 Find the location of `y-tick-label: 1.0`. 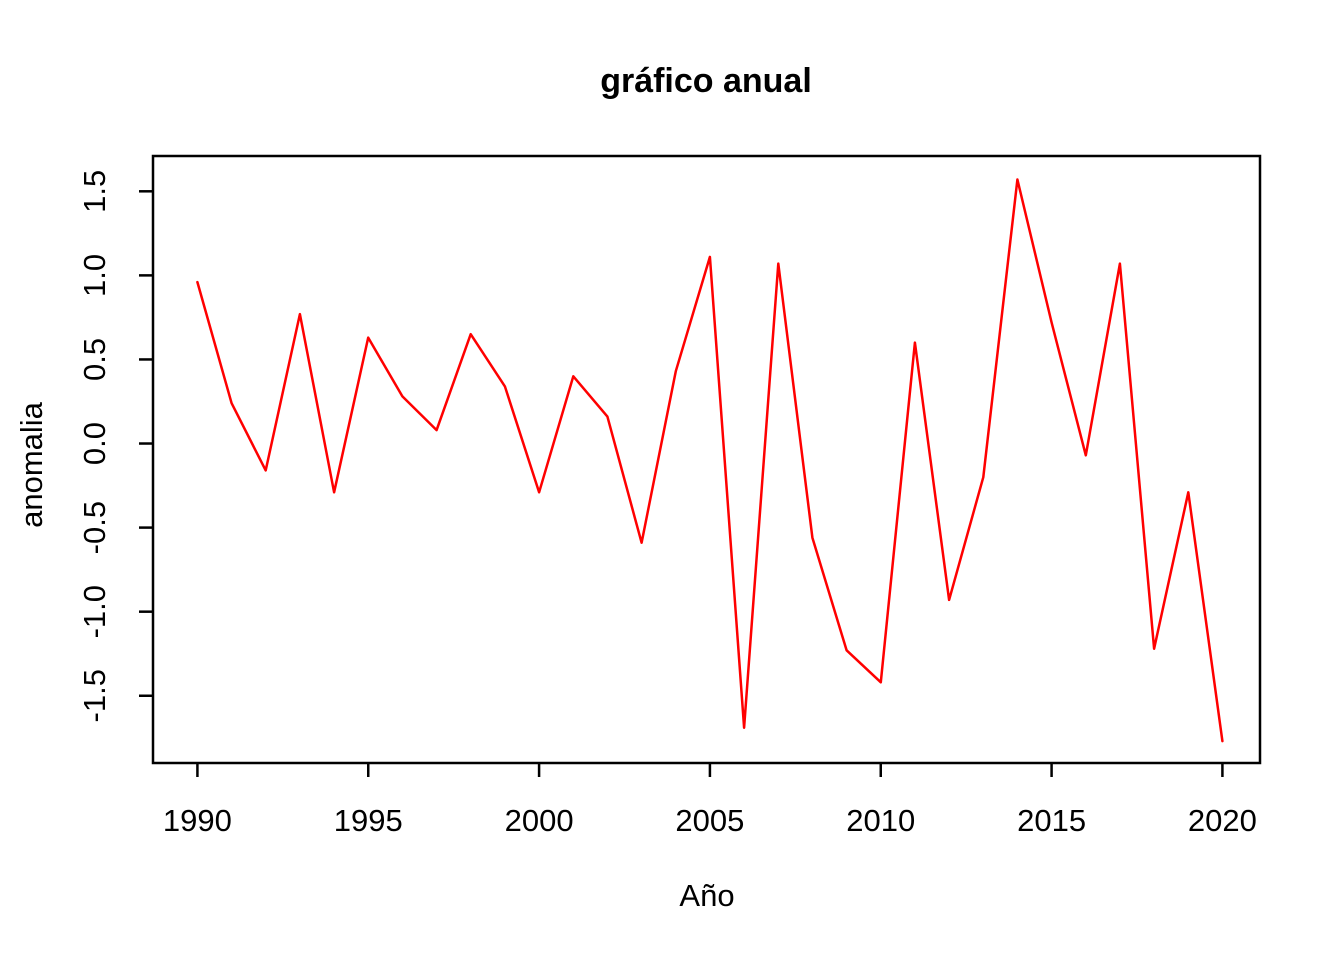

y-tick-label: 1.0 is located at coordinates (94, 275).